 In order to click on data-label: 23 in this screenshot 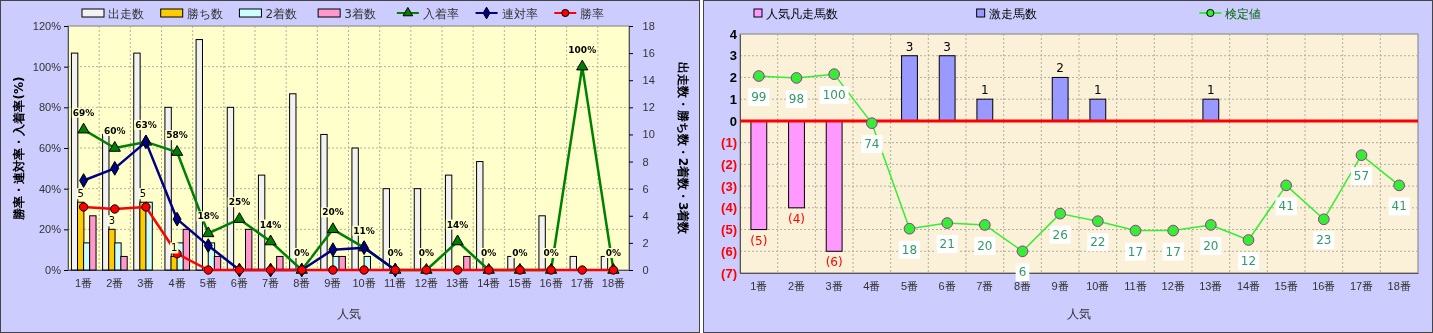, I will do `click(1324, 240)`.